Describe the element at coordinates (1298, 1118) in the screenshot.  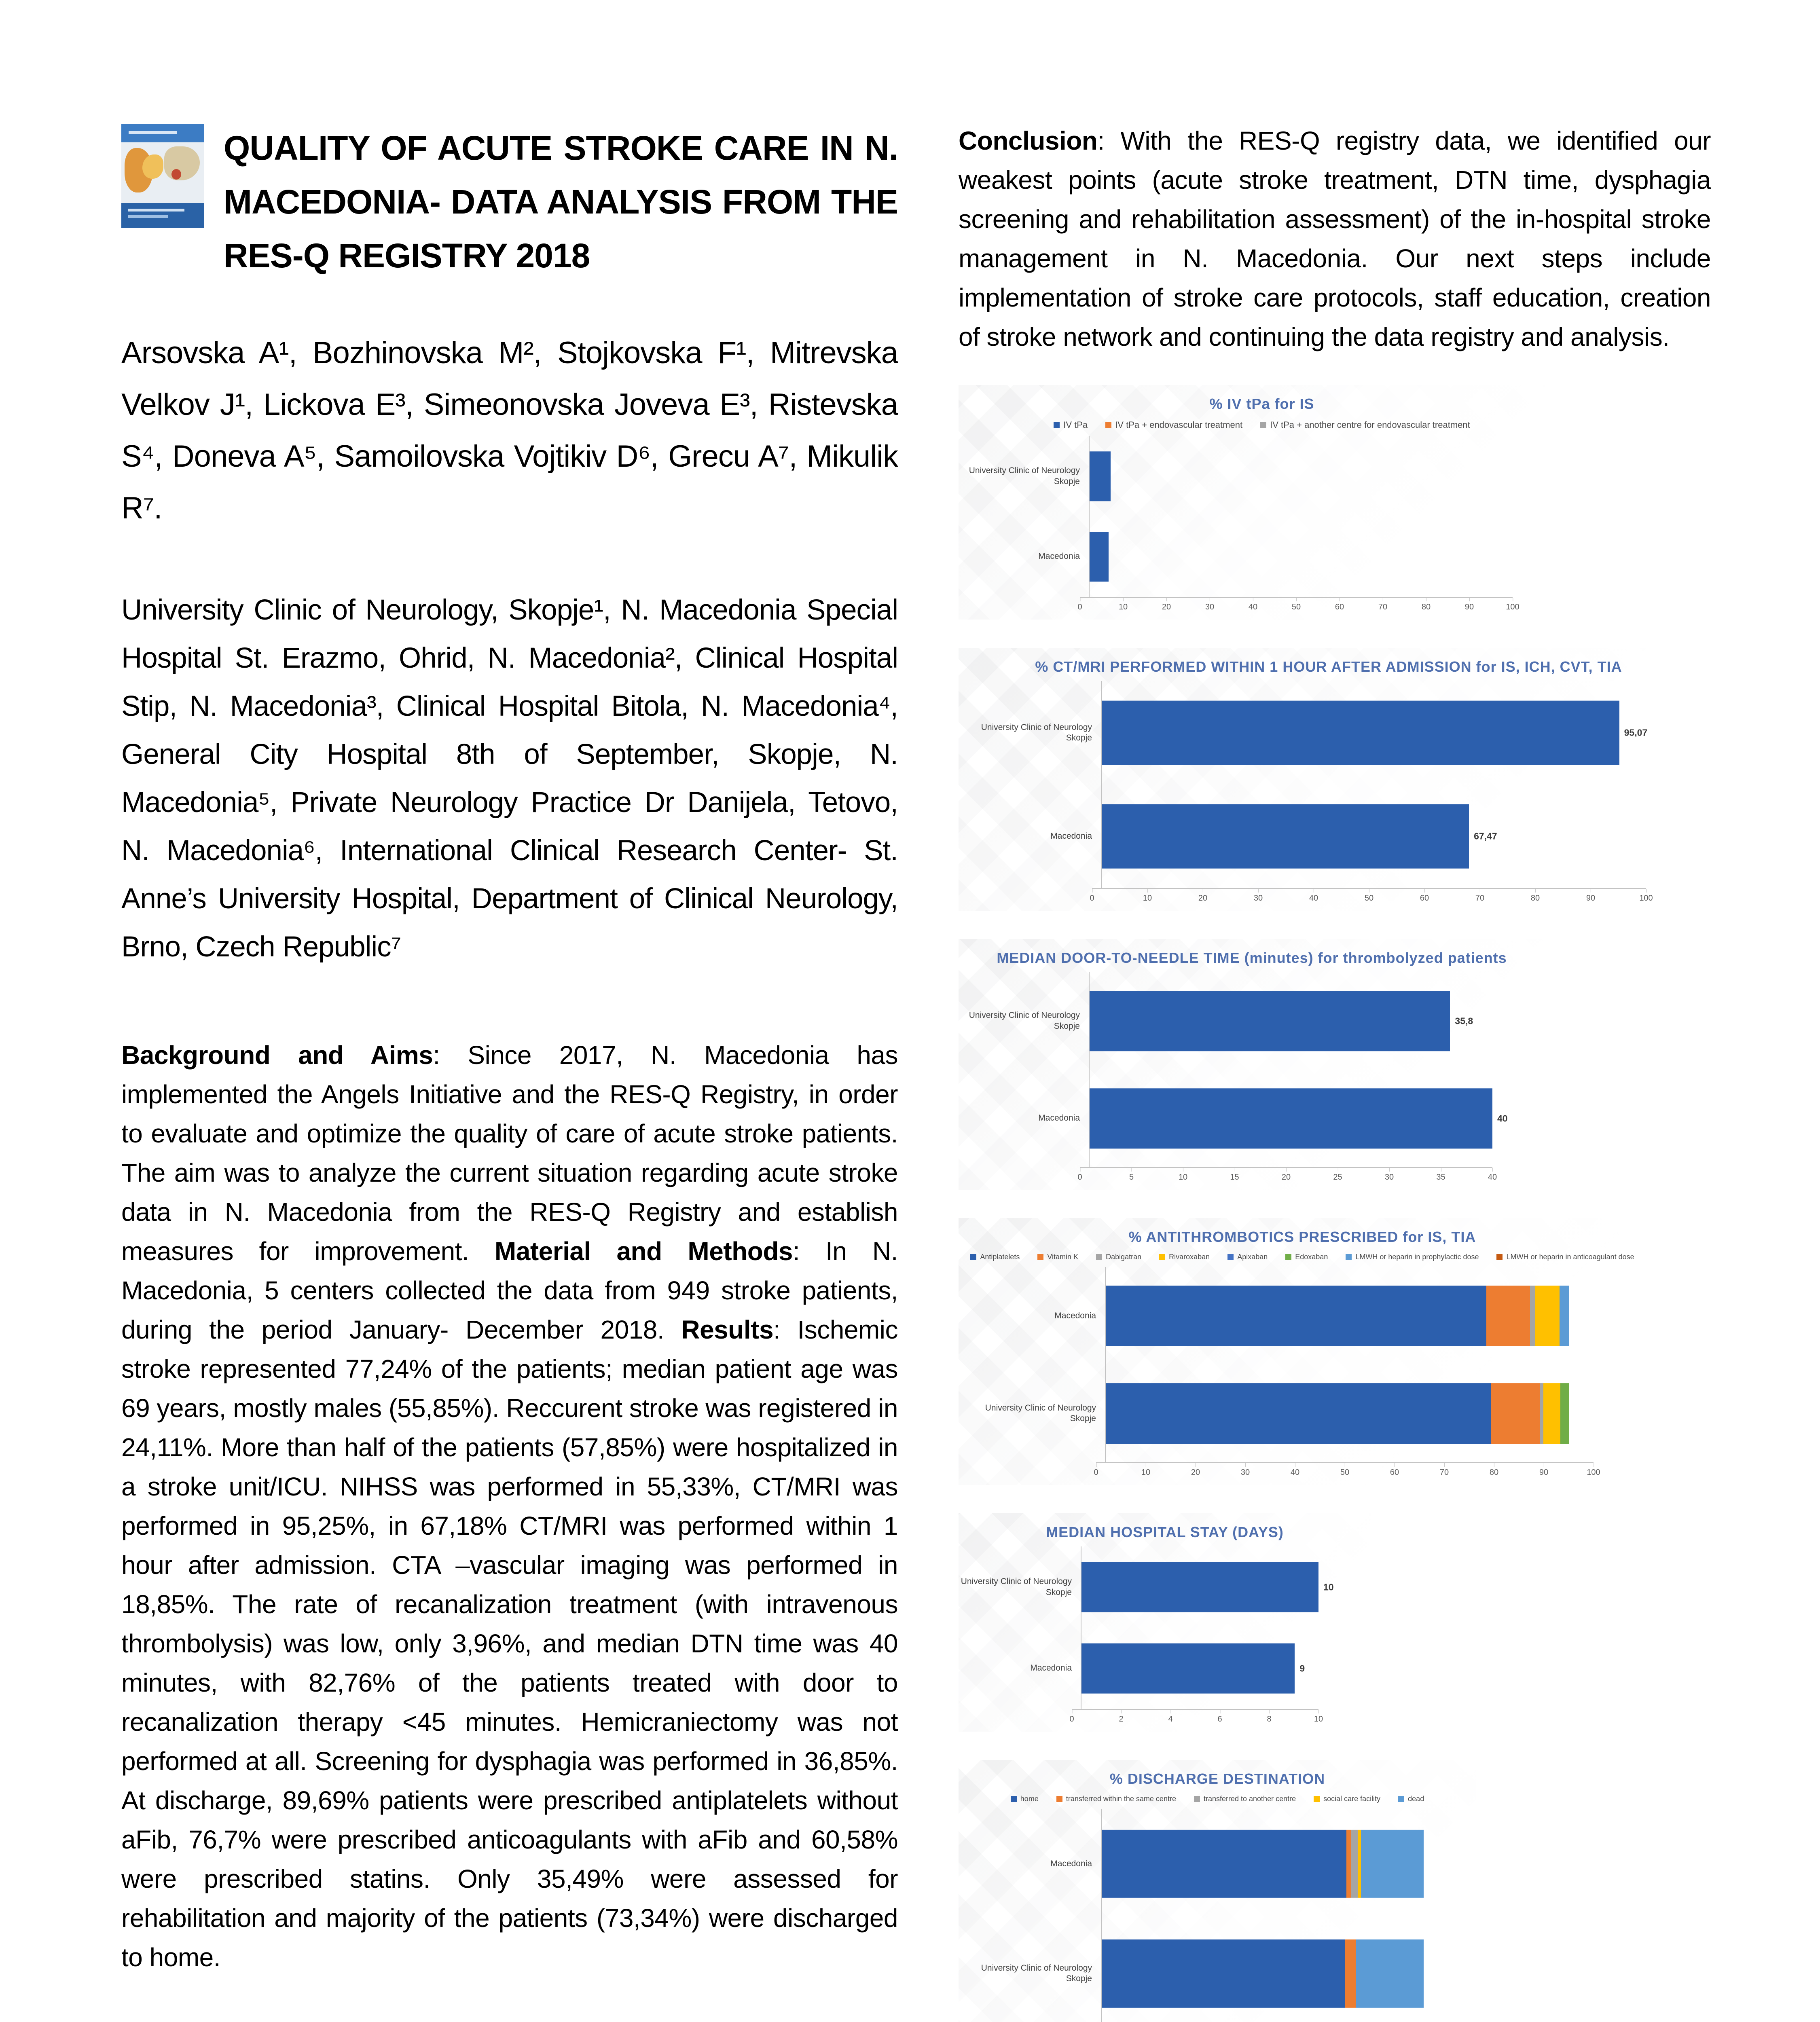
I see `chart-track: 40` at that location.